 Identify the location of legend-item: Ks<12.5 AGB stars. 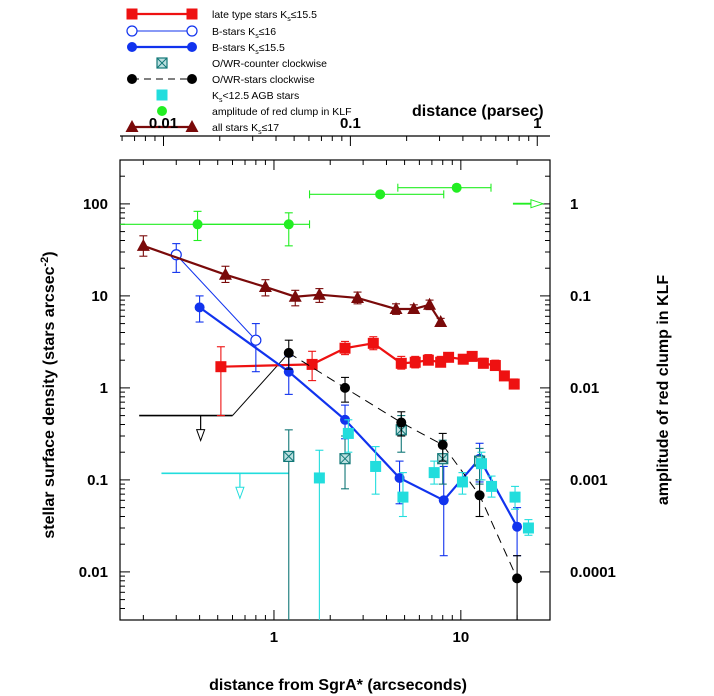
(227, 96).